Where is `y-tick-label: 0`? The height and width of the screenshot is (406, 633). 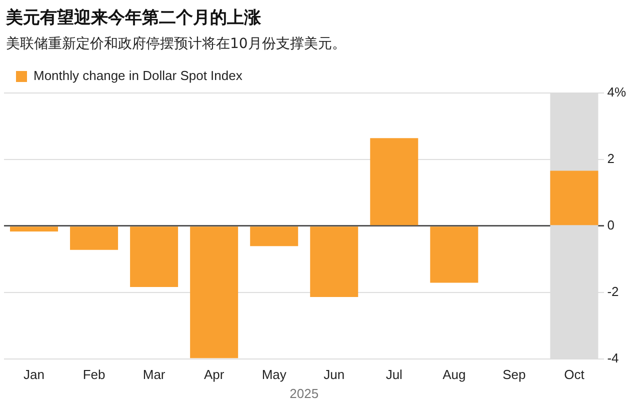 y-tick-label: 0 is located at coordinates (610, 224).